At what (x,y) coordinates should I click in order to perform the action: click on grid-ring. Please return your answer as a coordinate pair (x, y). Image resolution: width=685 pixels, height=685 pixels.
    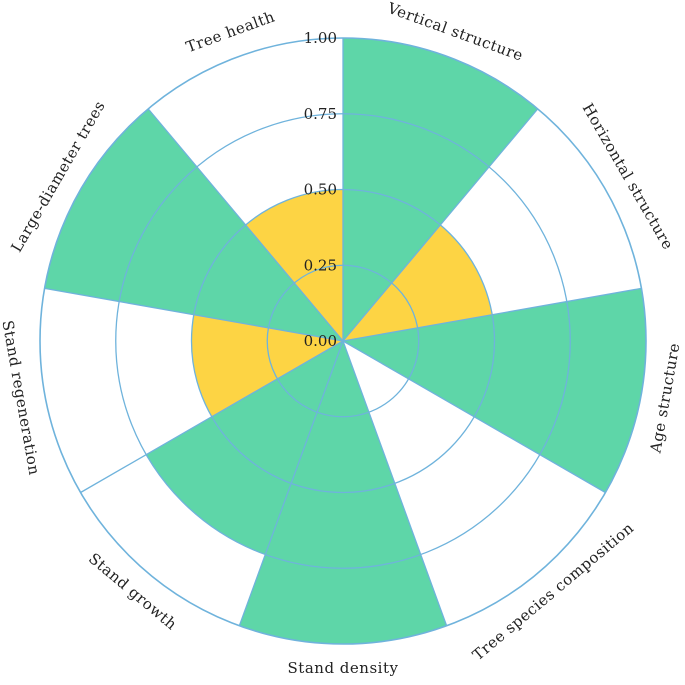
    Looking at the image, I should click on (343, 341).